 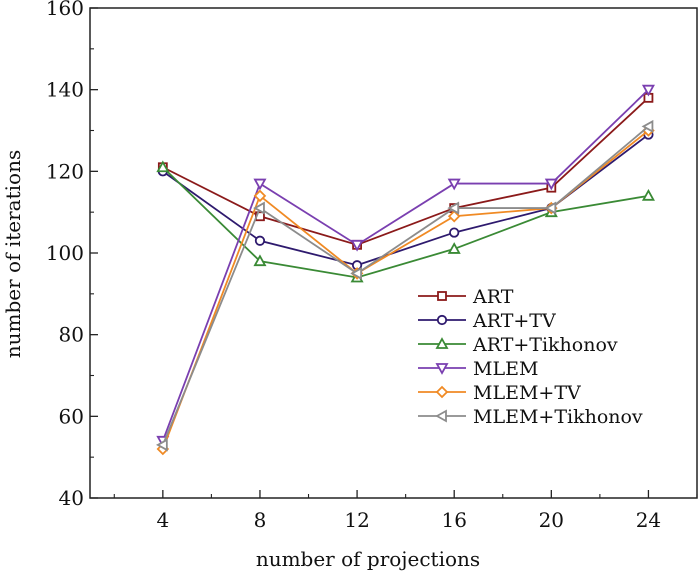 I want to click on x-tick-label: 8, so click(x=260, y=520).